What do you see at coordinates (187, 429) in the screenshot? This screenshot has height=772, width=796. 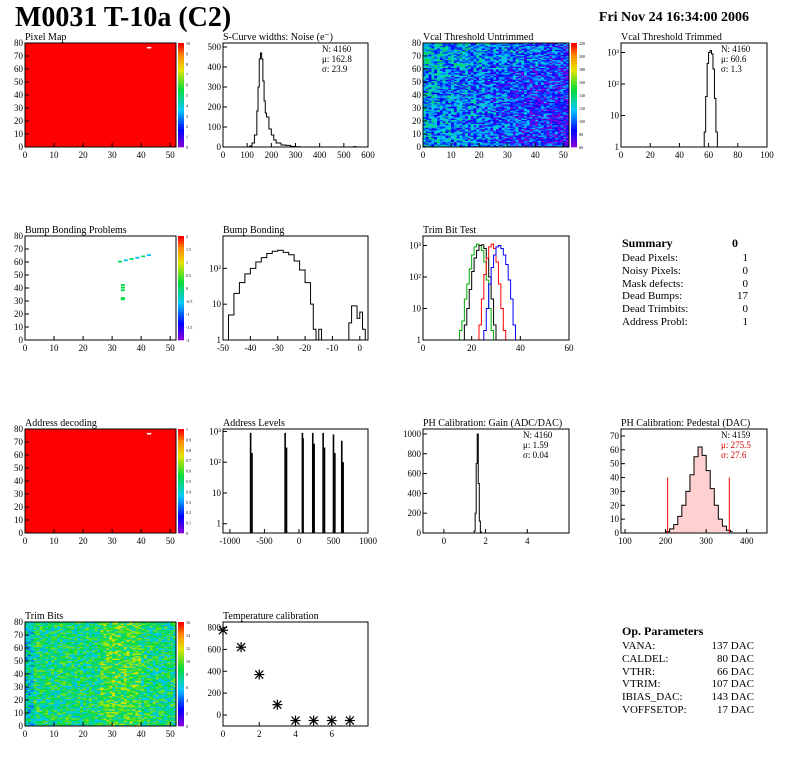 I see `palette-tick-label: 1` at bounding box center [187, 429].